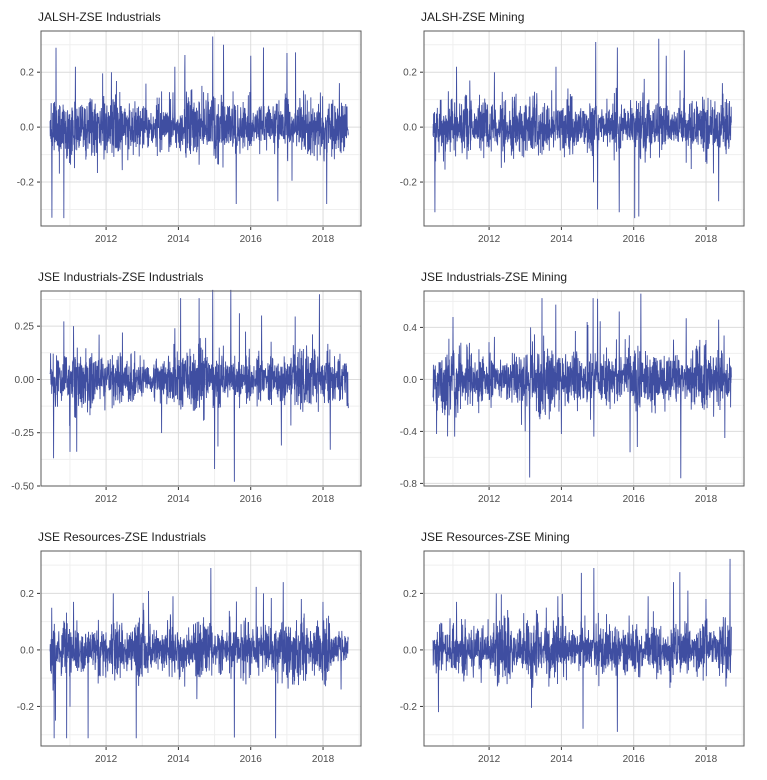 The width and height of the screenshot is (767, 780). I want to click on y-tick-label: 0.4, so click(410, 328).